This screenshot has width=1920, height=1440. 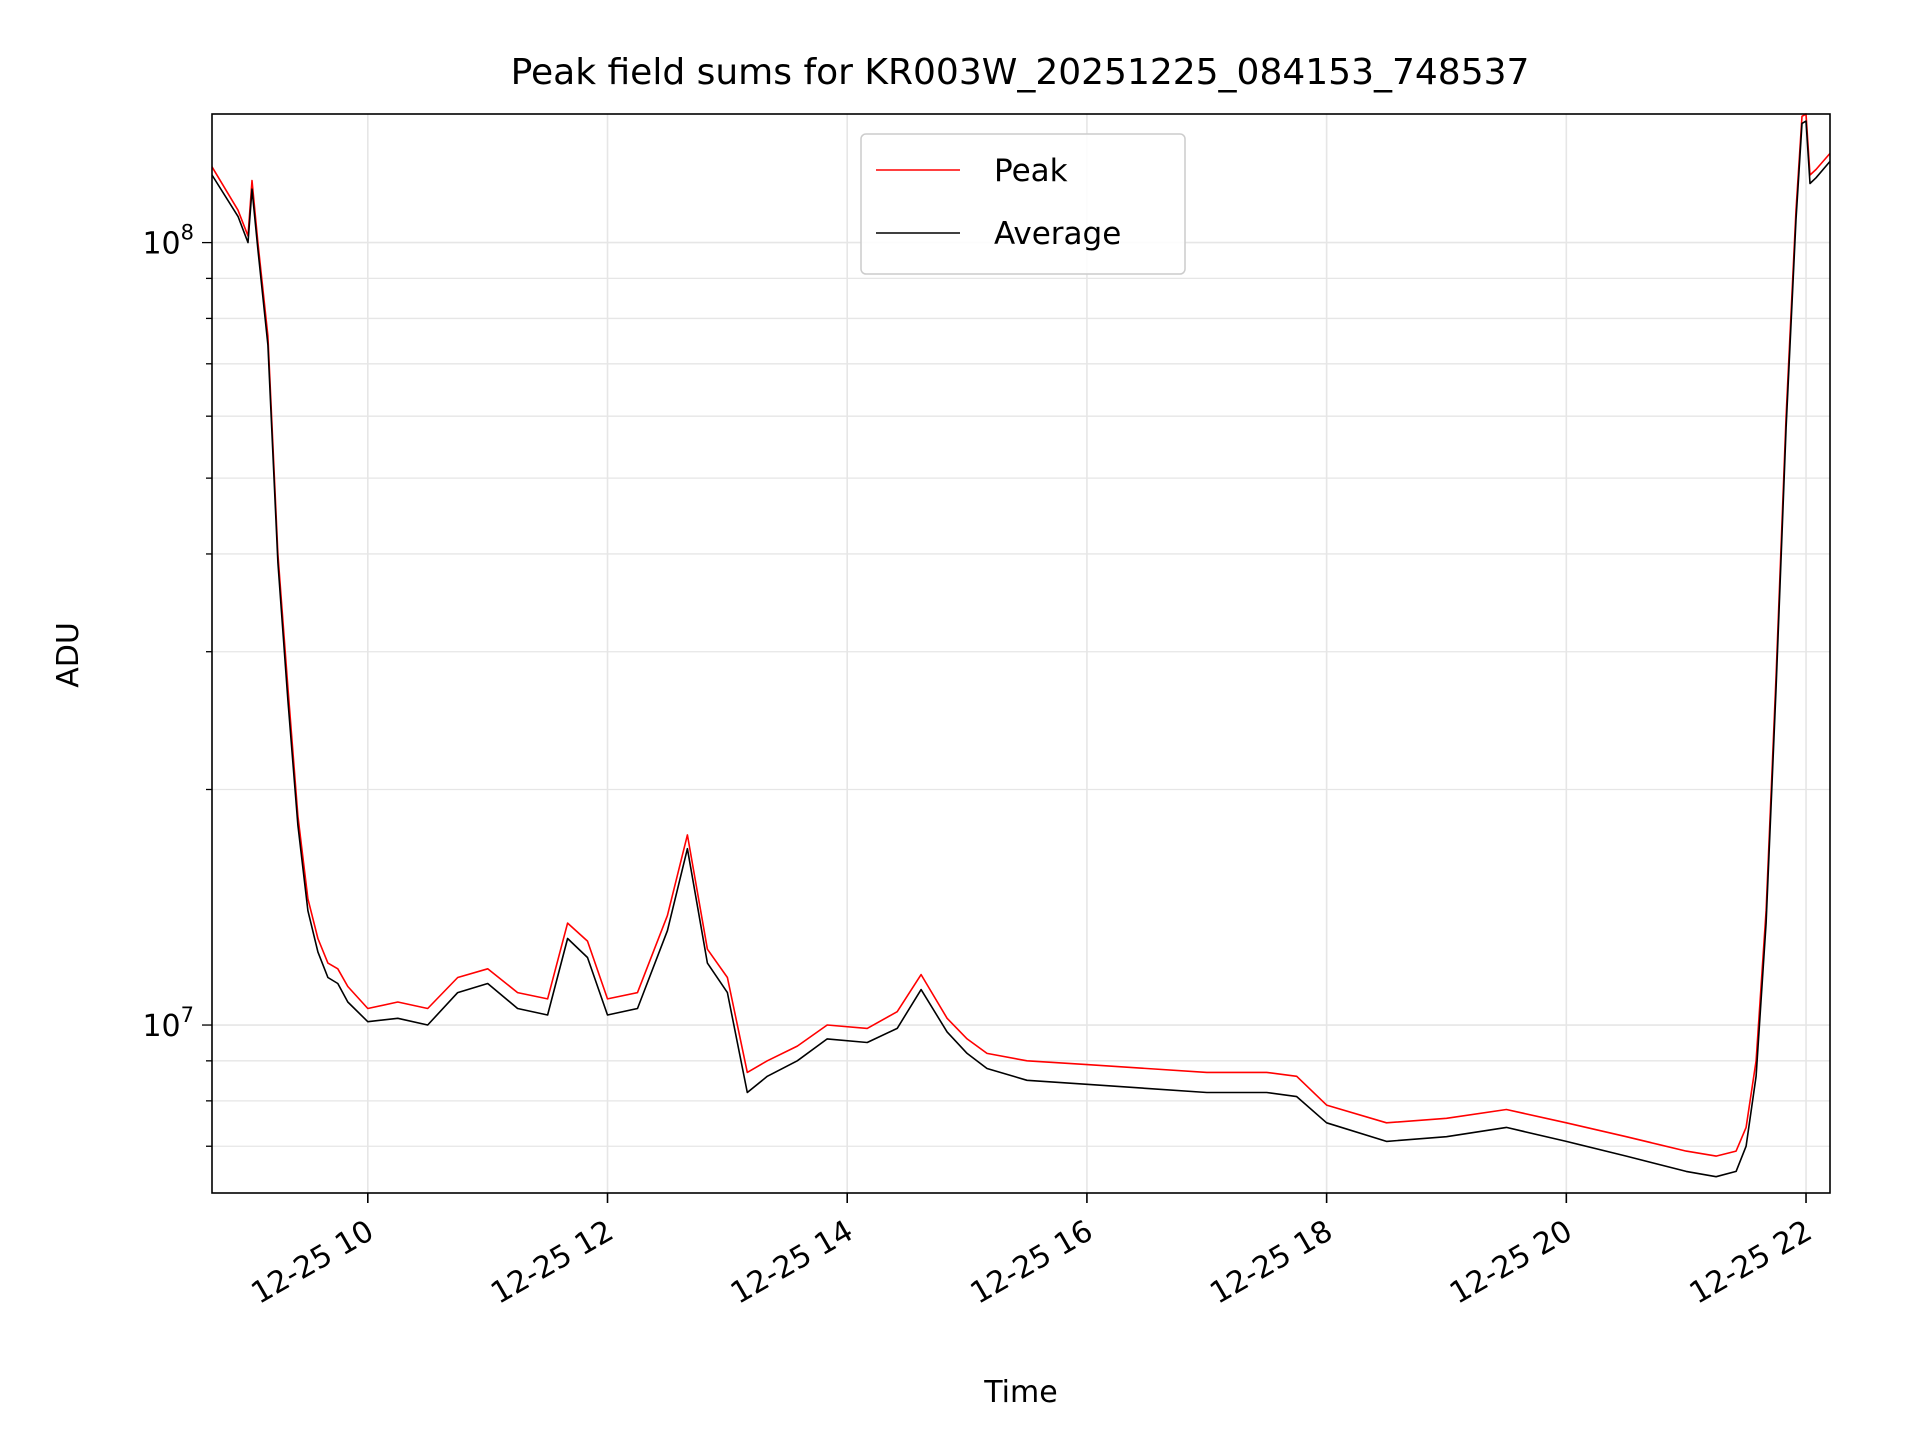 What do you see at coordinates (168, 1023) in the screenshot?
I see `y-tick-label: 10⁷` at bounding box center [168, 1023].